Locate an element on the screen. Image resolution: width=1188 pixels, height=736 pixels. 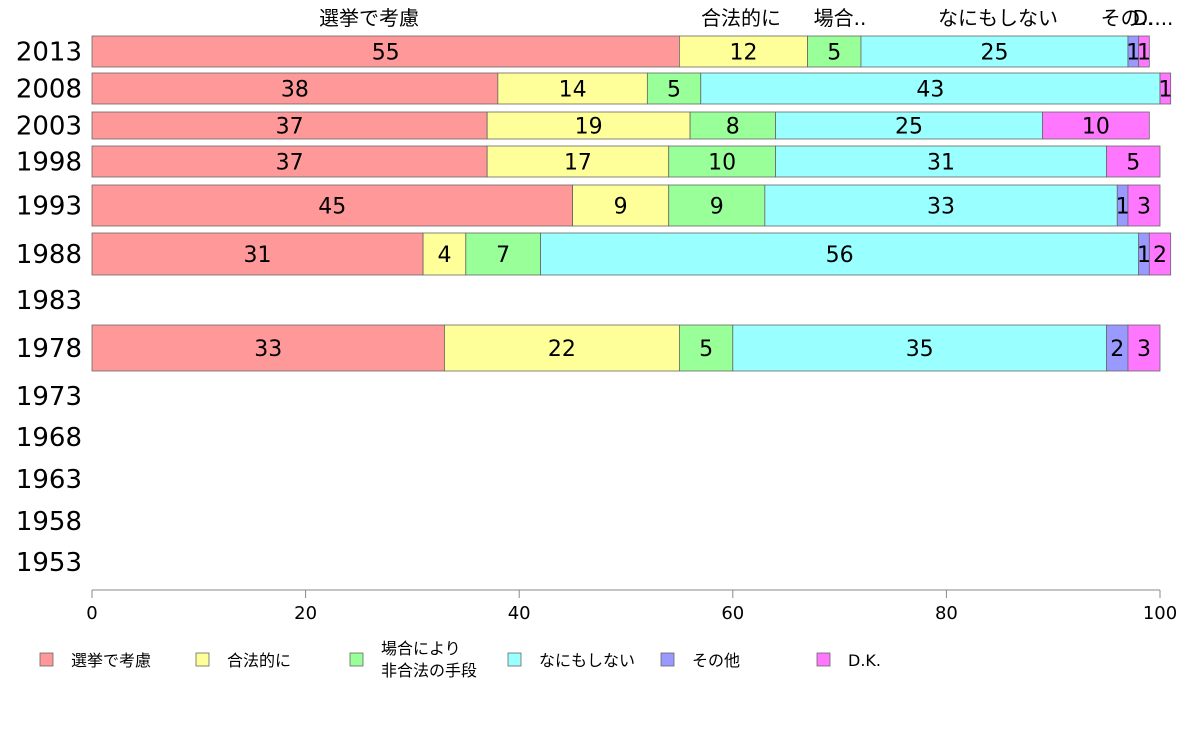
legend-item: なにもしない is located at coordinates (571, 660).